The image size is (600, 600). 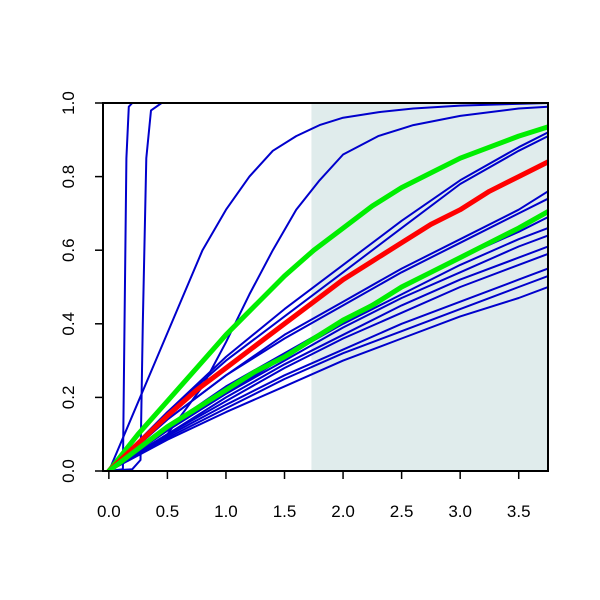 What do you see at coordinates (68, 177) in the screenshot?
I see `y-tick-label: 0.8` at bounding box center [68, 177].